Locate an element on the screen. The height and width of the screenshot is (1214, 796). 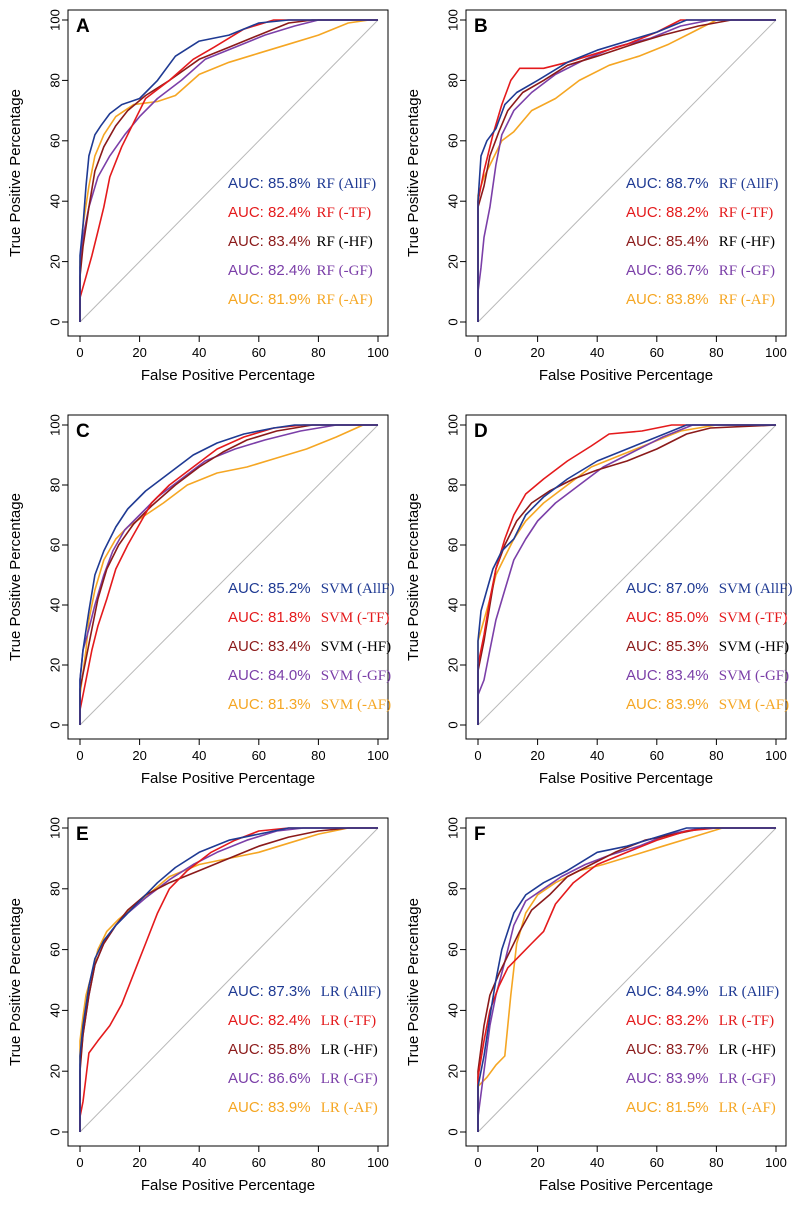
legend-entry-allf: AUC: 88.7% RF (AllF) is located at coordinates (702, 183).